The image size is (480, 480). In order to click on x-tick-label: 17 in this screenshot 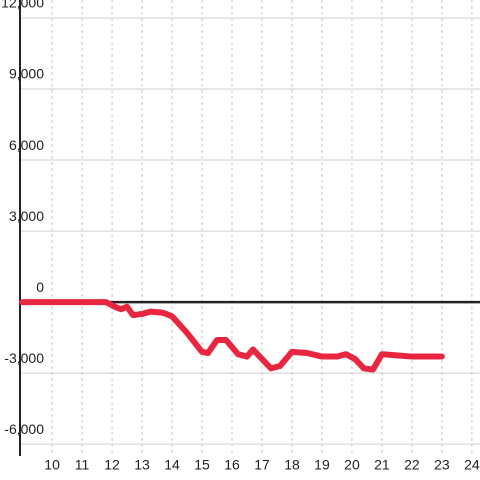, I will do `click(262, 465)`.